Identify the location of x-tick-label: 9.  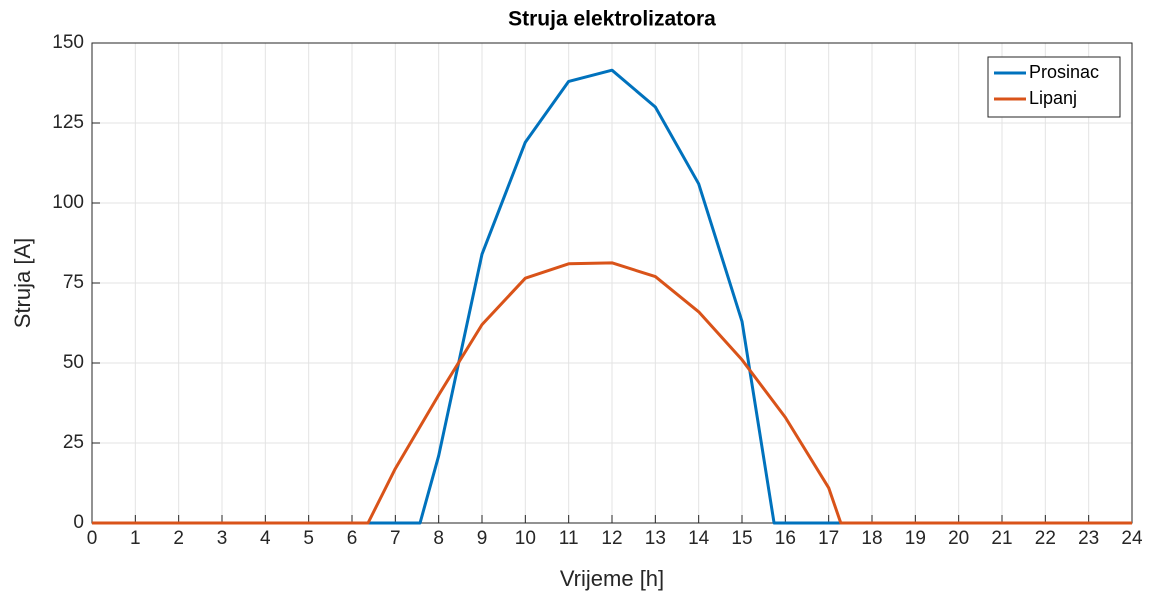
(482, 538).